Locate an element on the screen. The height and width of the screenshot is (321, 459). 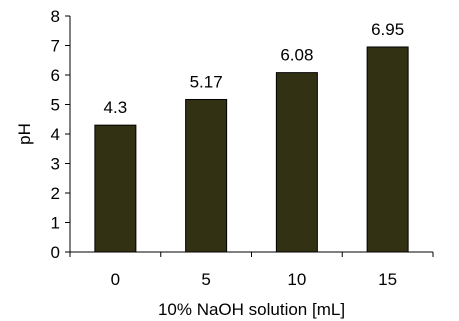
data-label: 4.3 is located at coordinates (116, 107).